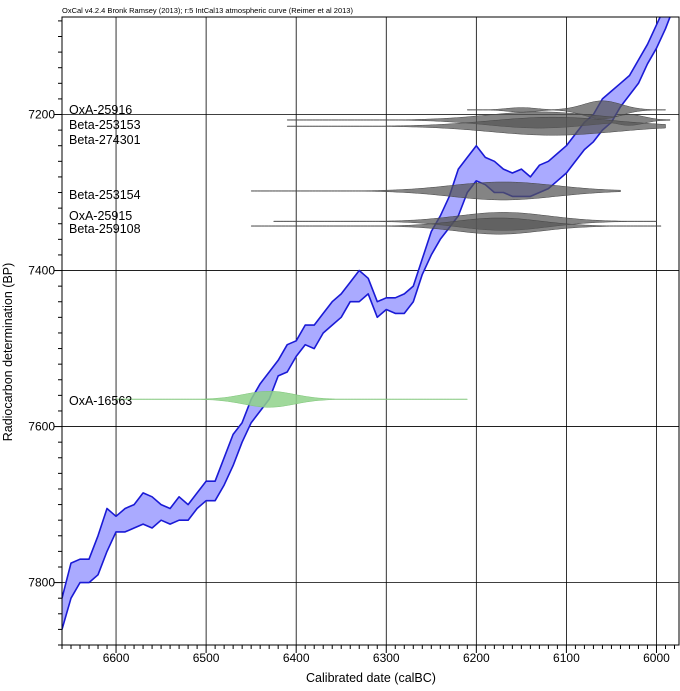  Describe the element at coordinates (41, 583) in the screenshot. I see `y-tick-label: 7800` at that location.